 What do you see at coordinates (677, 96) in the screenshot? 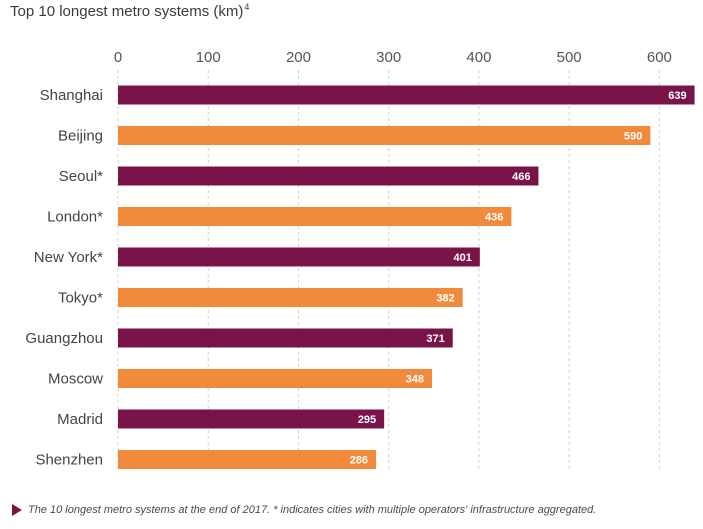
I see `data-label: 639` at bounding box center [677, 96].